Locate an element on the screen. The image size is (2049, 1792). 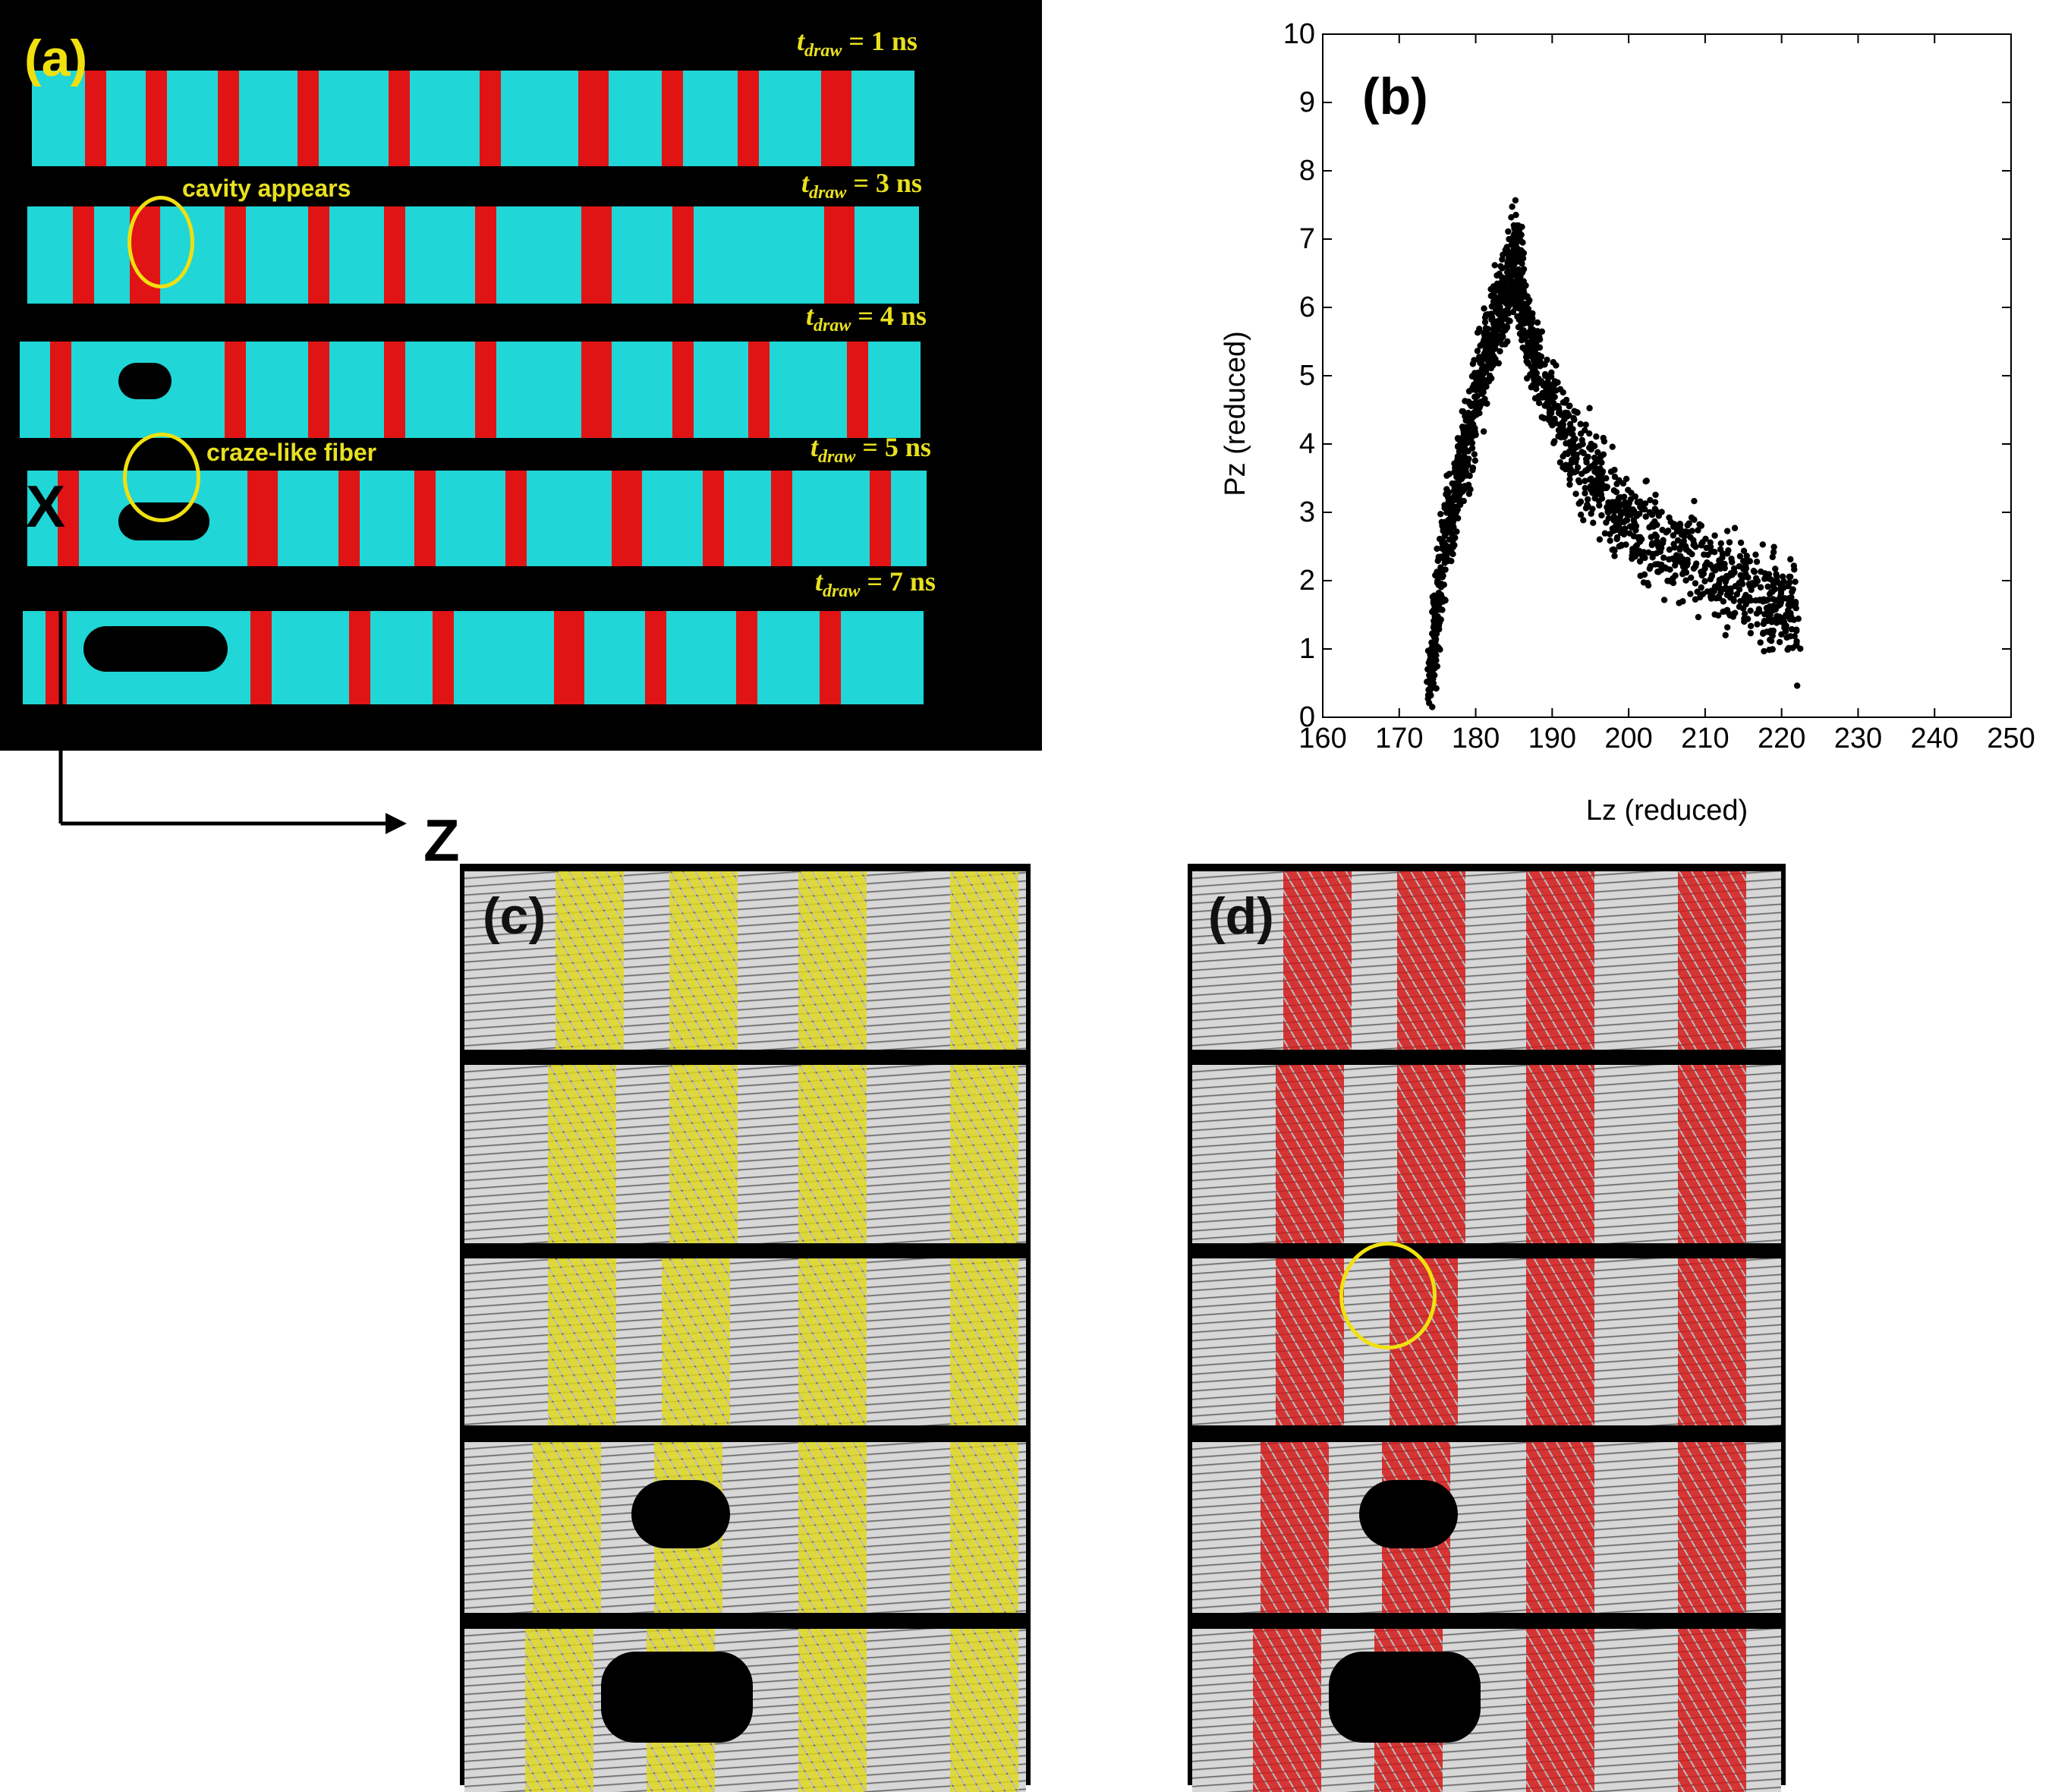
y-tick-label: 5 is located at coordinates (1307, 376).